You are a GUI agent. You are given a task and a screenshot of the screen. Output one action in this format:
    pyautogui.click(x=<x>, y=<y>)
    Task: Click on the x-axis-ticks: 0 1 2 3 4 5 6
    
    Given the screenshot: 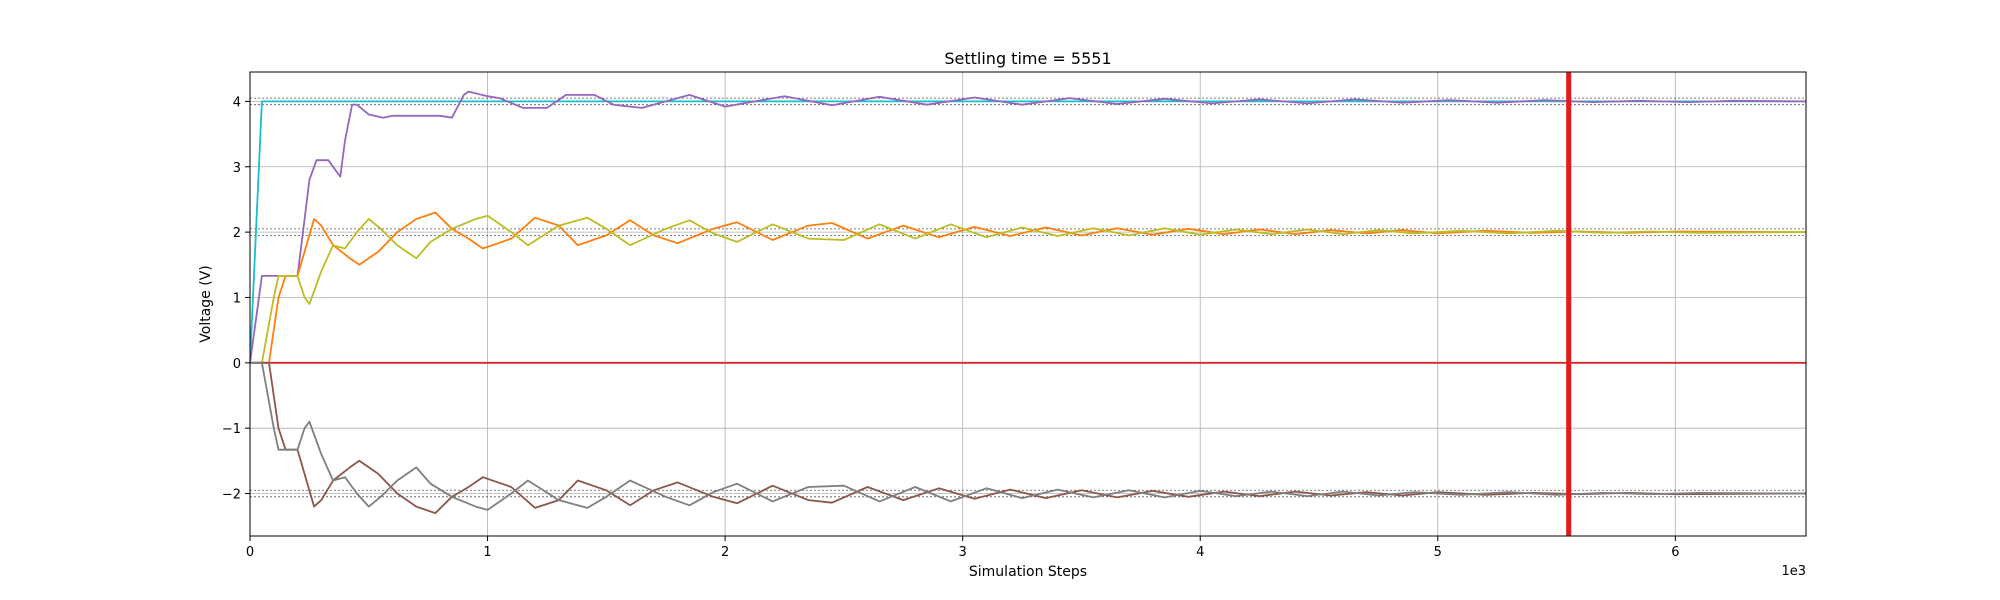 What is the action you would take?
    pyautogui.click(x=962, y=548)
    